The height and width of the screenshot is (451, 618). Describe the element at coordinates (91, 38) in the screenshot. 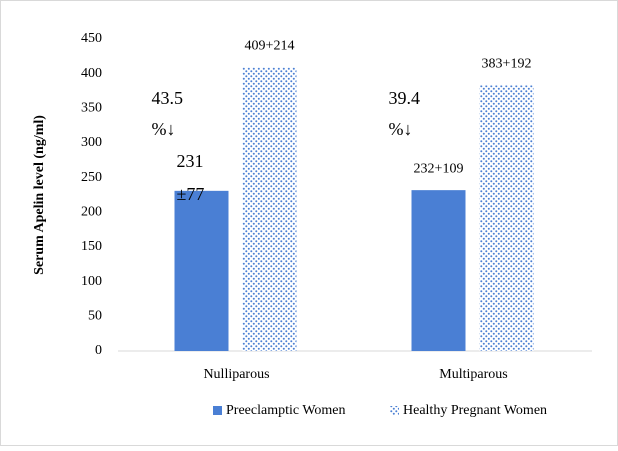

I see `y-tick-label: 450` at that location.